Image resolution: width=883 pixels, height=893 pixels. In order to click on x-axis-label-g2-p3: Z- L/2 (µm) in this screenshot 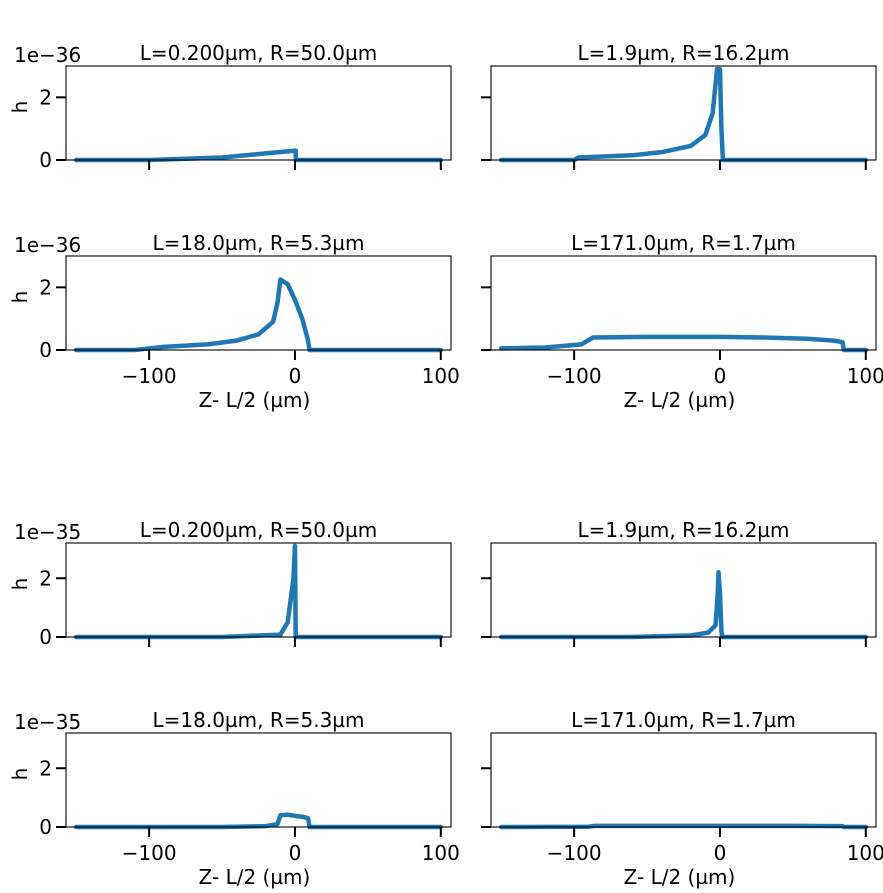, I will do `click(255, 877)`.